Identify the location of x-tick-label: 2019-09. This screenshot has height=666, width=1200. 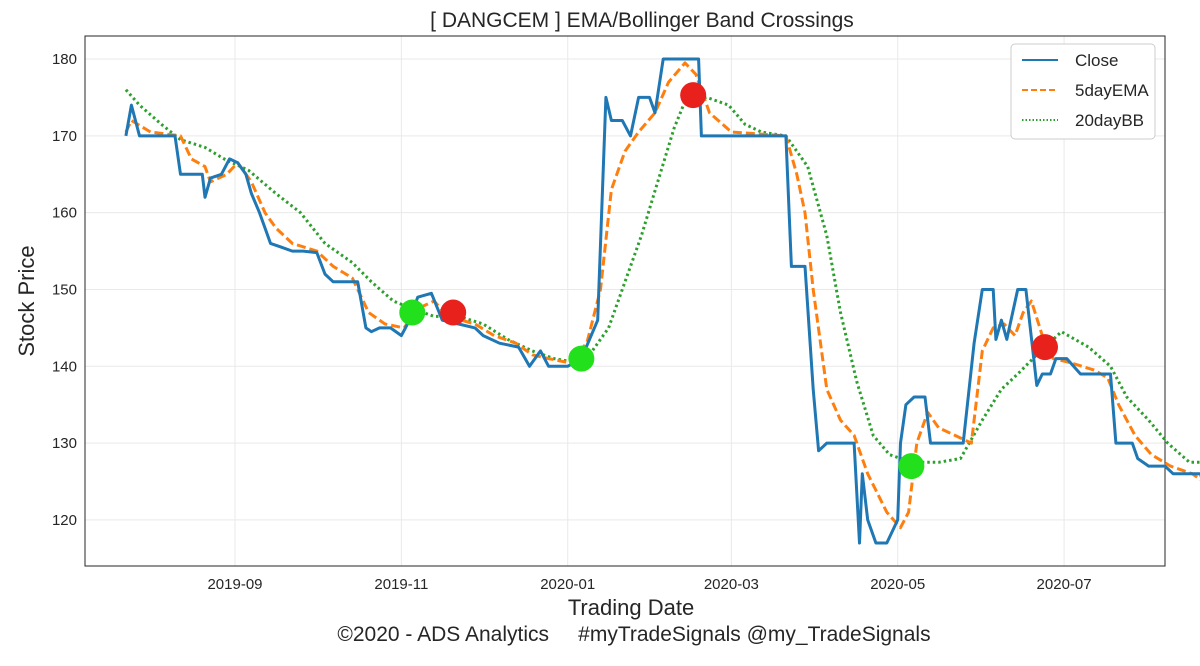
(234, 584).